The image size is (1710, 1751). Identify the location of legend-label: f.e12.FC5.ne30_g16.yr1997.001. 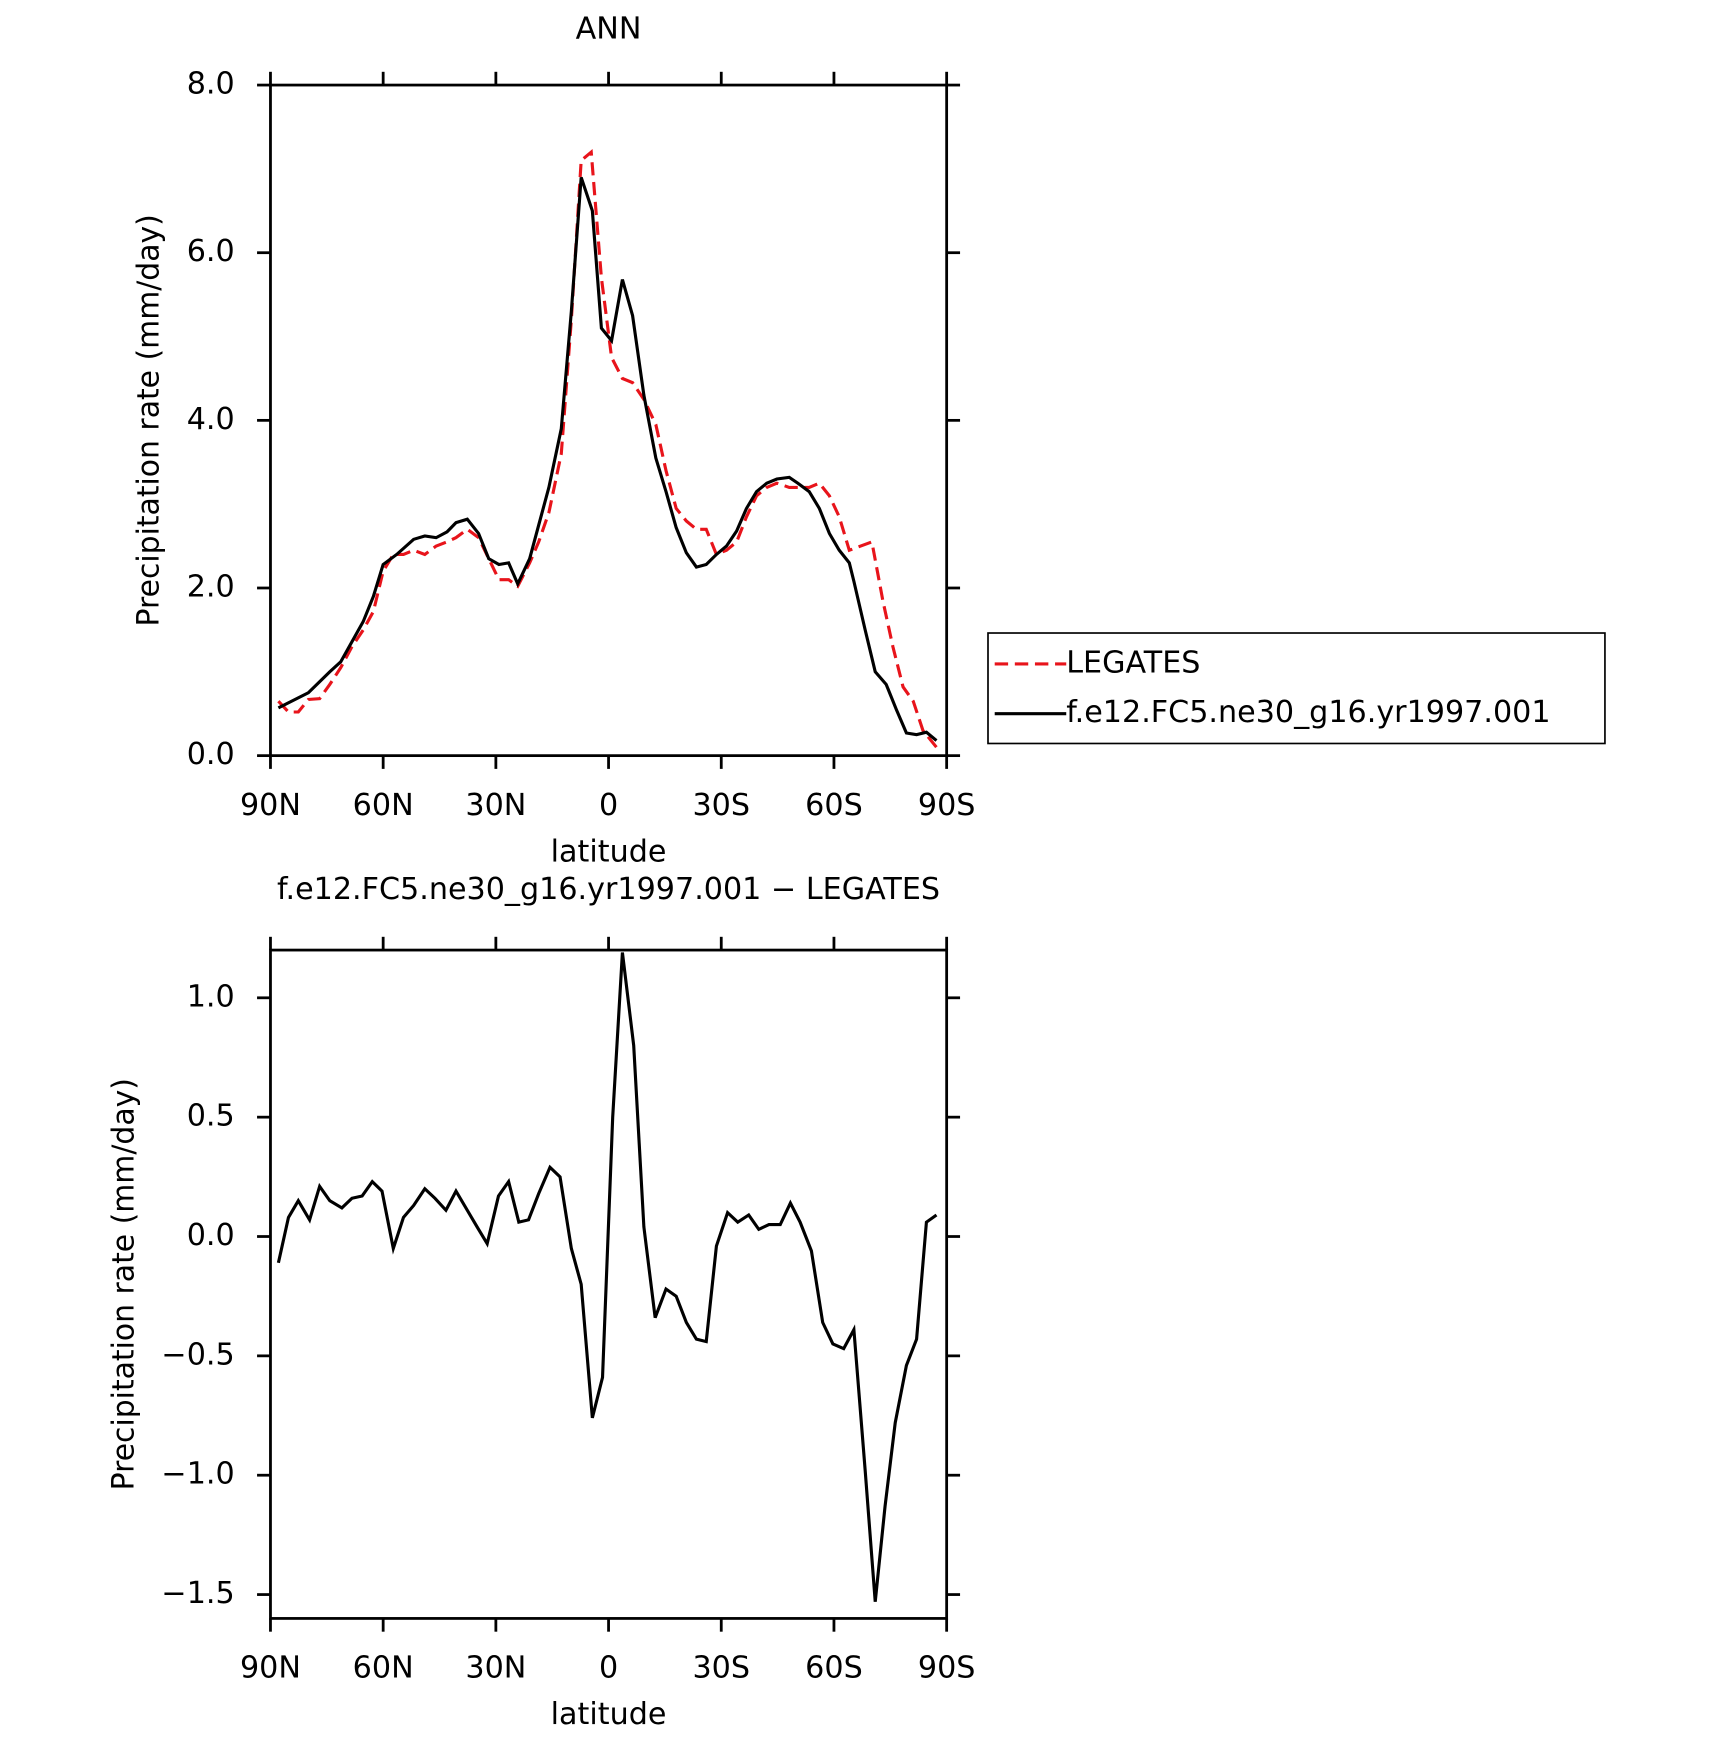
(1308, 712).